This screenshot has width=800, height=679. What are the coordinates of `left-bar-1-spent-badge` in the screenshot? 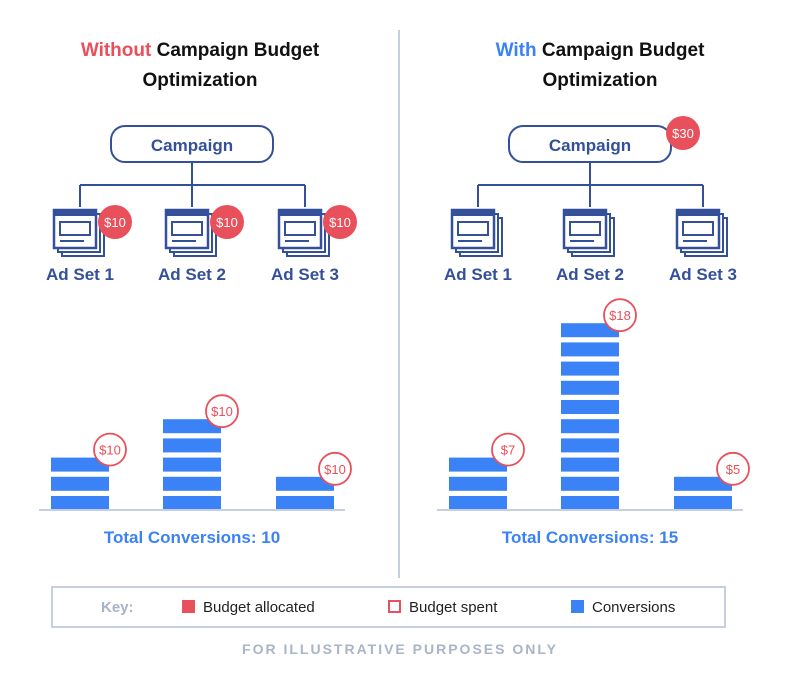 It's located at (110, 449).